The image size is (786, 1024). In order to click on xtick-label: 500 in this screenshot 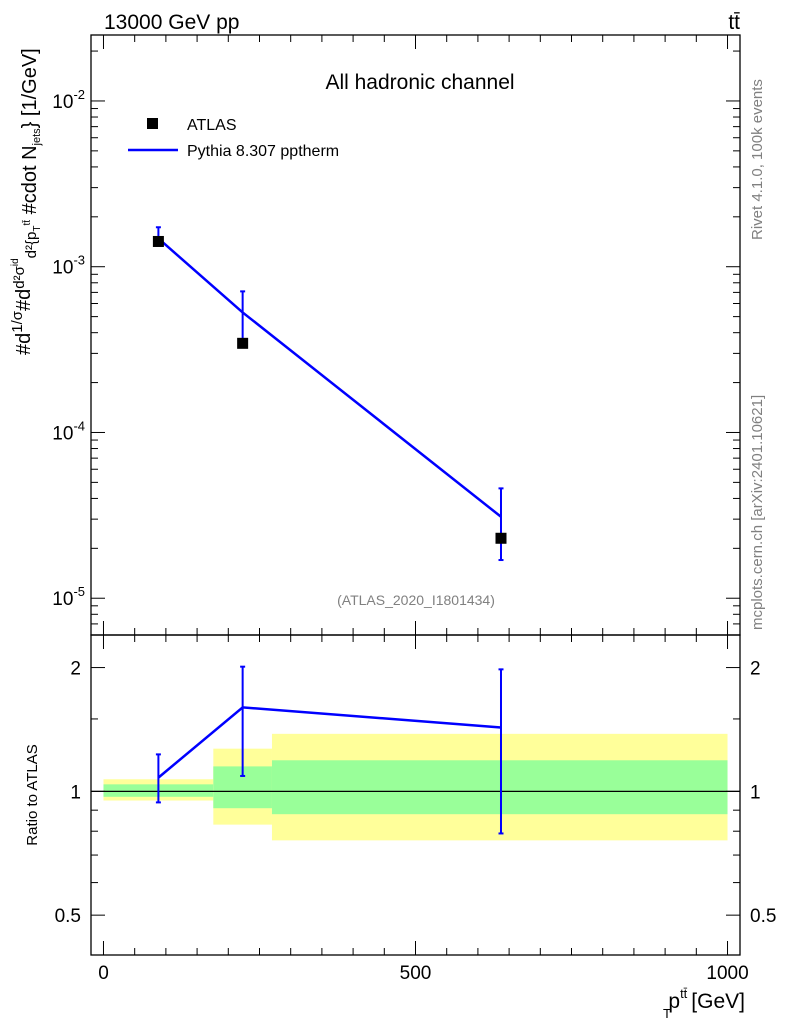, I will do `click(416, 973)`.